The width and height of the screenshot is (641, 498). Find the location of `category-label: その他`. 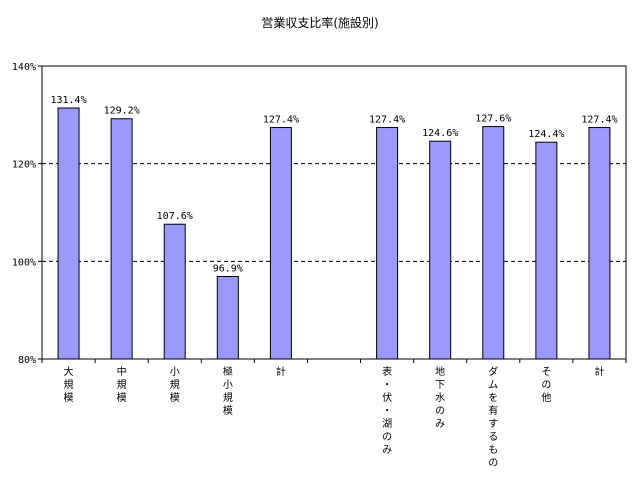

category-label: その他 is located at coordinates (546, 385).